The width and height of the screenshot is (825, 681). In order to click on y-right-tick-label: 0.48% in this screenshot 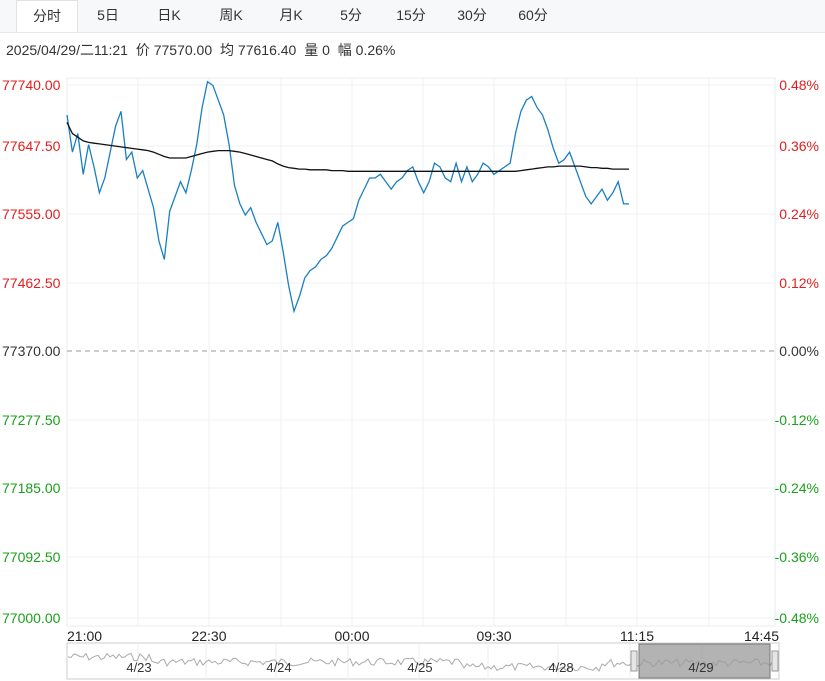, I will do `click(799, 85)`.